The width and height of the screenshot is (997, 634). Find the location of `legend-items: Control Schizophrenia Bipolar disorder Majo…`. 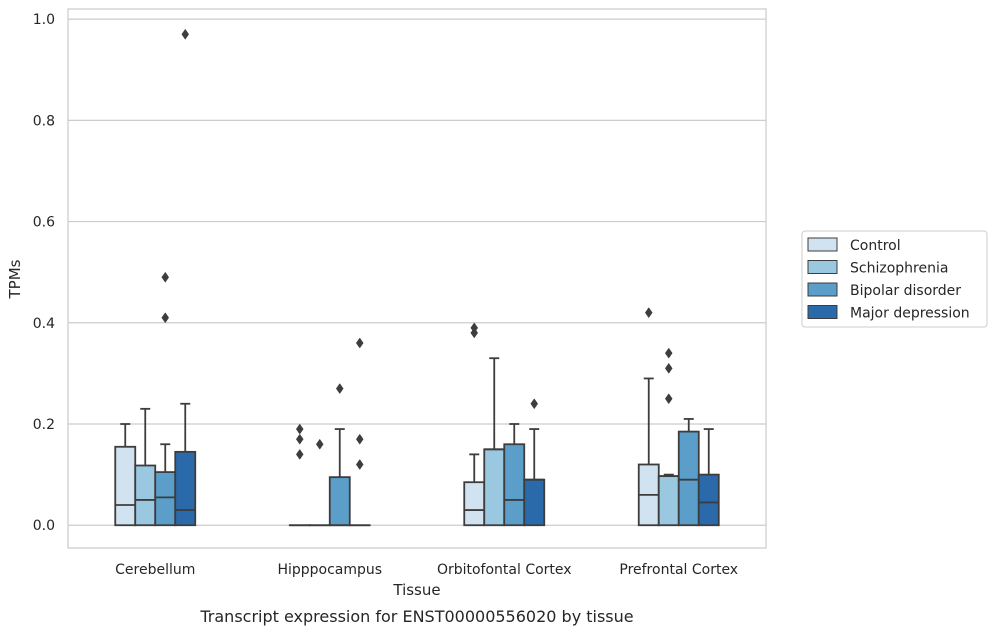

legend-items: Control Schizophrenia Bipolar disorder Majo… is located at coordinates (888, 279).